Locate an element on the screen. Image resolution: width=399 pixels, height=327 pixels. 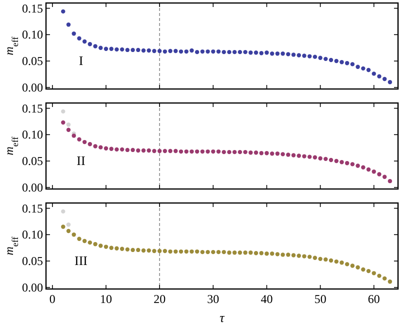
x-tick-label: 10 is located at coordinates (106, 299).